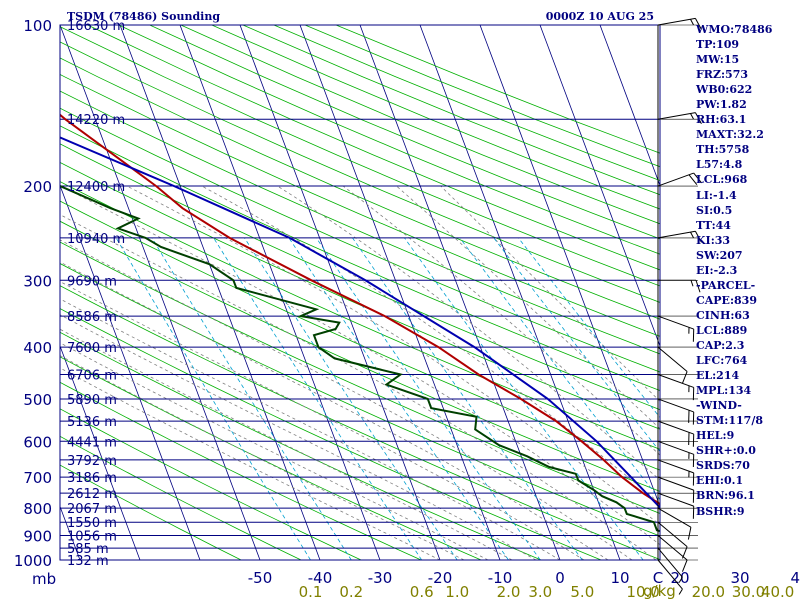 The height and width of the screenshot is (600, 800). Describe the element at coordinates (92, 478) in the screenshot. I see `height-label: 3186 m` at that location.